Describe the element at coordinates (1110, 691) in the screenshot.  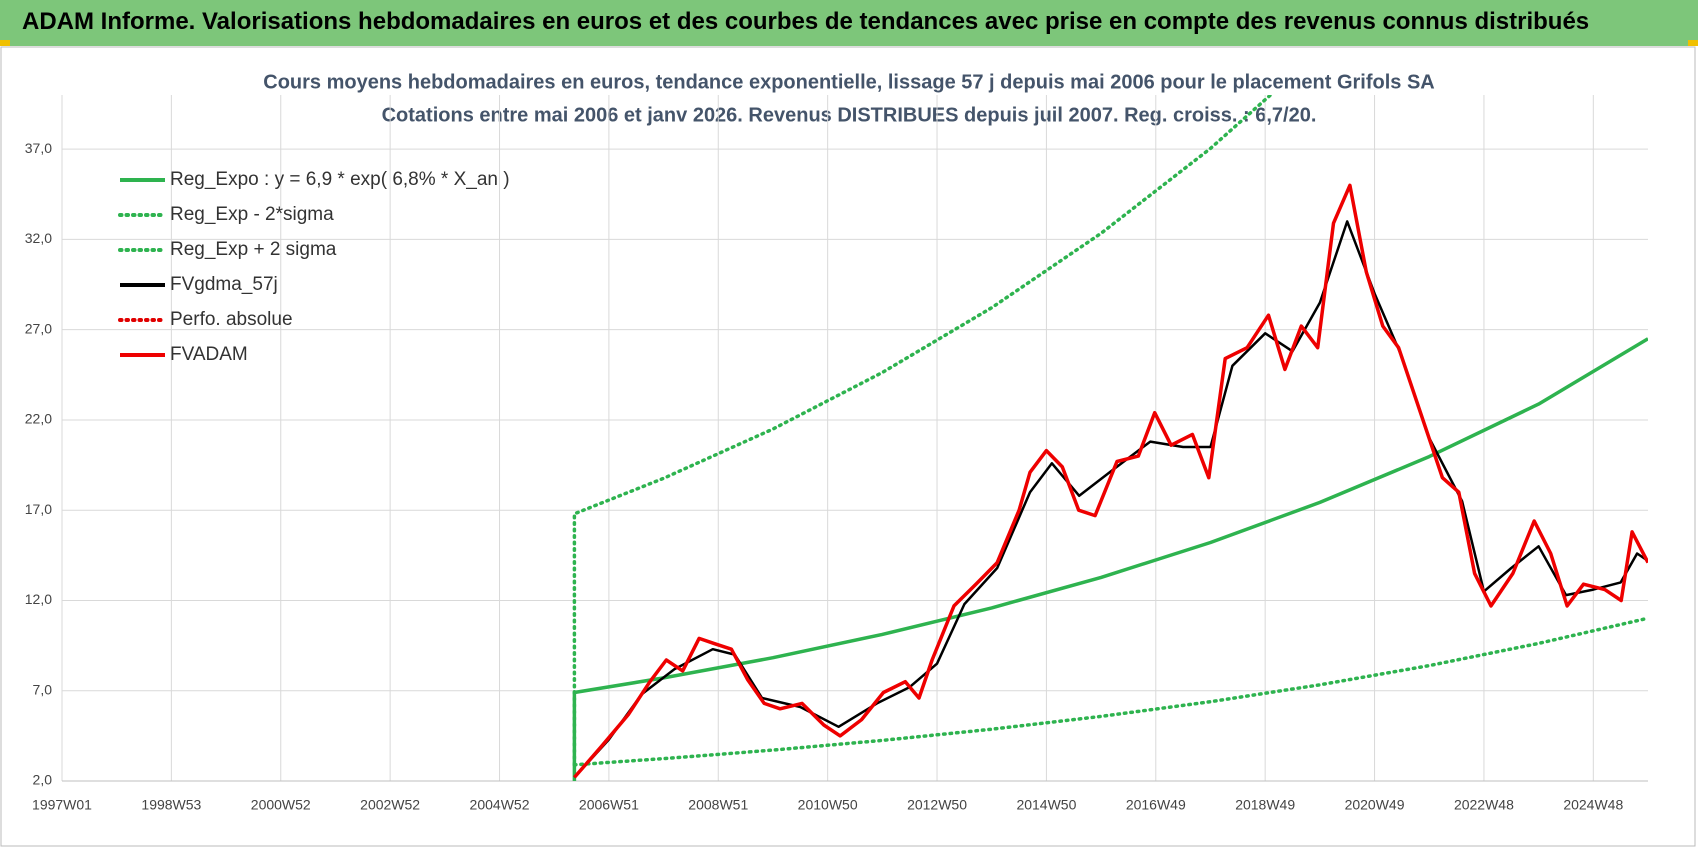
I see `series-line` at that location.